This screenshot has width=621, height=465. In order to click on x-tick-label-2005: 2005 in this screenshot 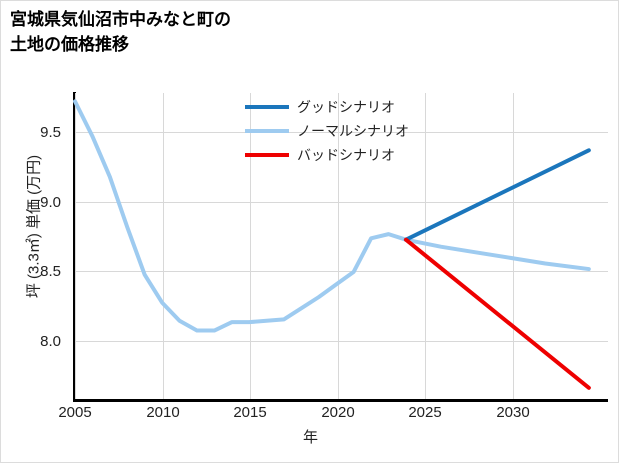, I will do `click(75, 412)`.